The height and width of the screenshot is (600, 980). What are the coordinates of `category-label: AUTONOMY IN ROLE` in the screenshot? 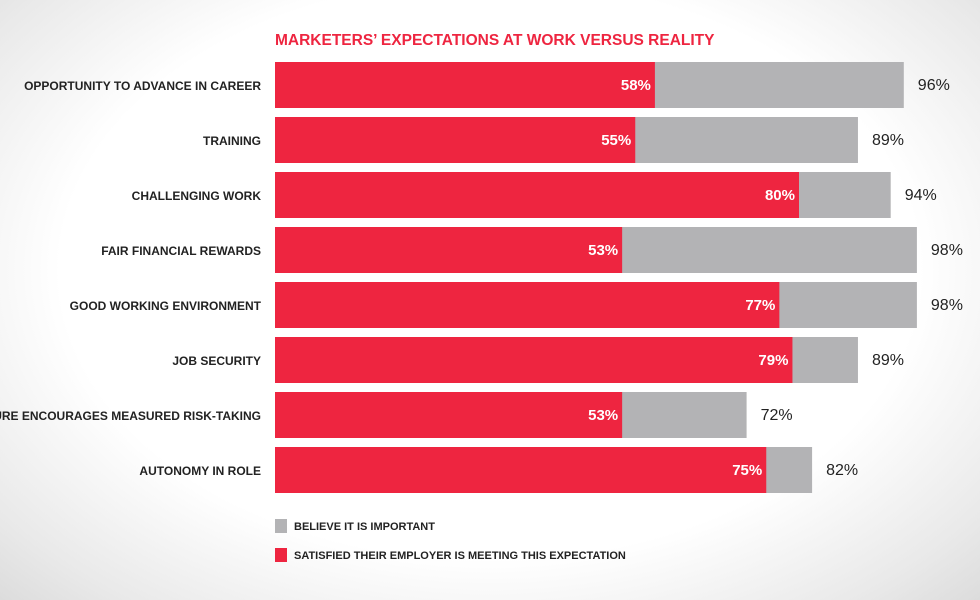 It's located at (200, 471).